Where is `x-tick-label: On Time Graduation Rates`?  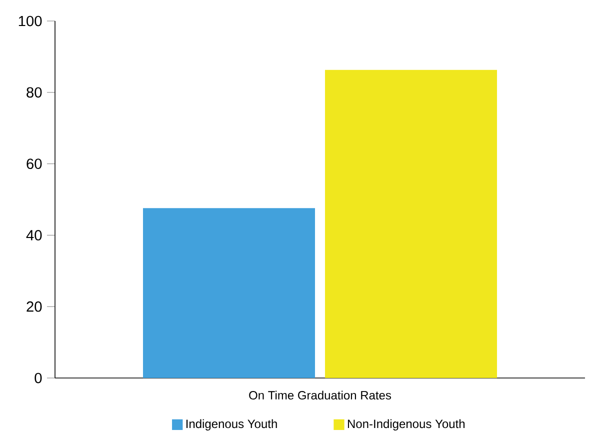
x-tick-label: On Time Graduation Rates is located at coordinates (320, 395).